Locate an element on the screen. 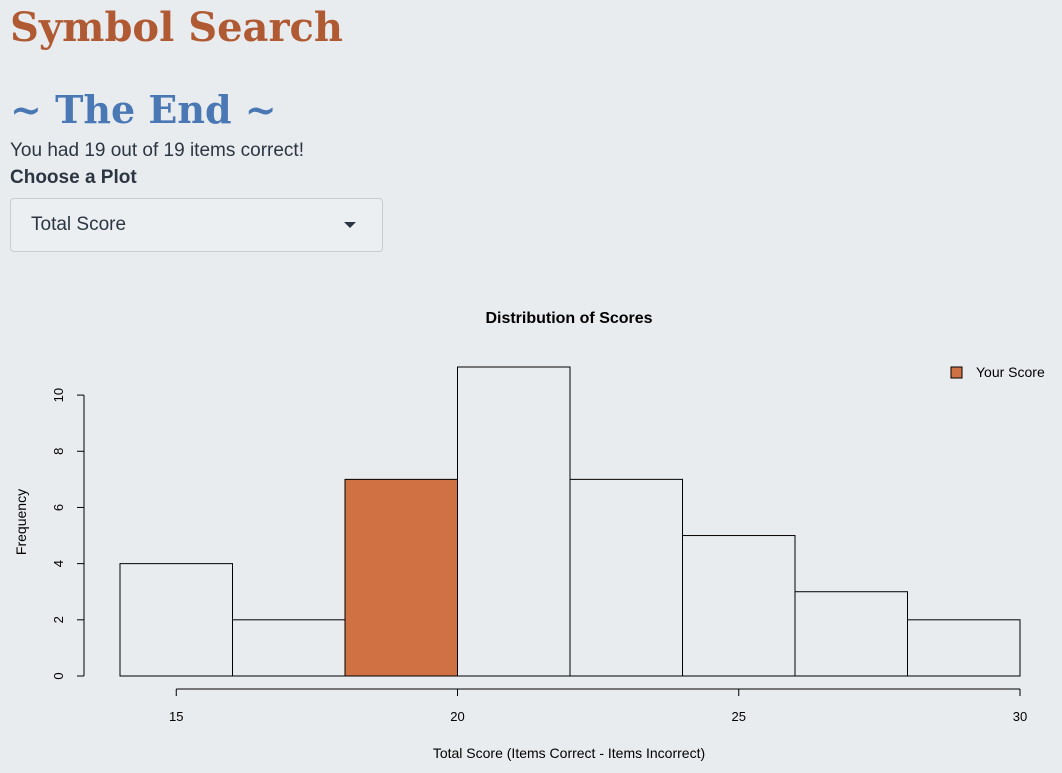 The image size is (1062, 773). plot-select-label: Choose a Plot is located at coordinates (73, 177).